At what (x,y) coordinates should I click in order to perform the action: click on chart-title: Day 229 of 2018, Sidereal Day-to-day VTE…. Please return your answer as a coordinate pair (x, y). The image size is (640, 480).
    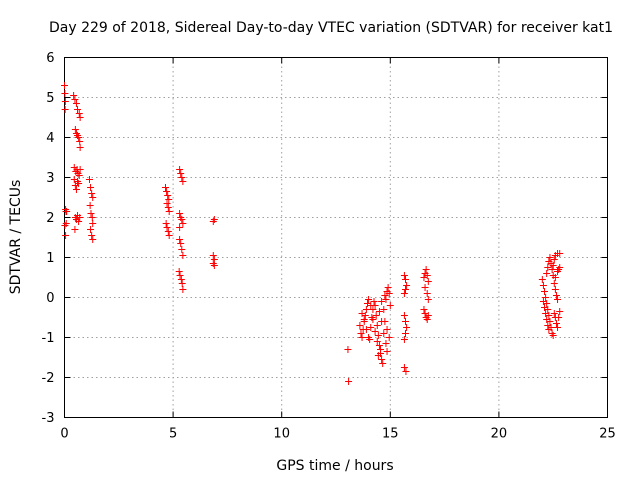
    Looking at the image, I should click on (331, 28).